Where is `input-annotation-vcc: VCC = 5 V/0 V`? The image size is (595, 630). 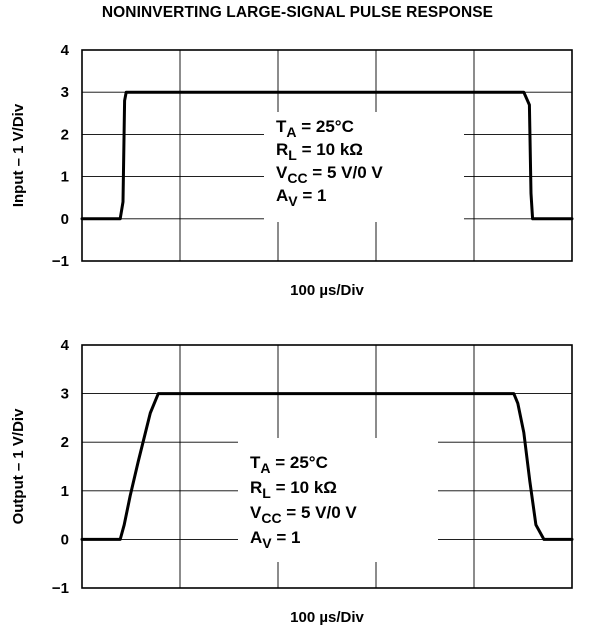 input-annotation-vcc: VCC = 5 V/0 V is located at coordinates (329, 174).